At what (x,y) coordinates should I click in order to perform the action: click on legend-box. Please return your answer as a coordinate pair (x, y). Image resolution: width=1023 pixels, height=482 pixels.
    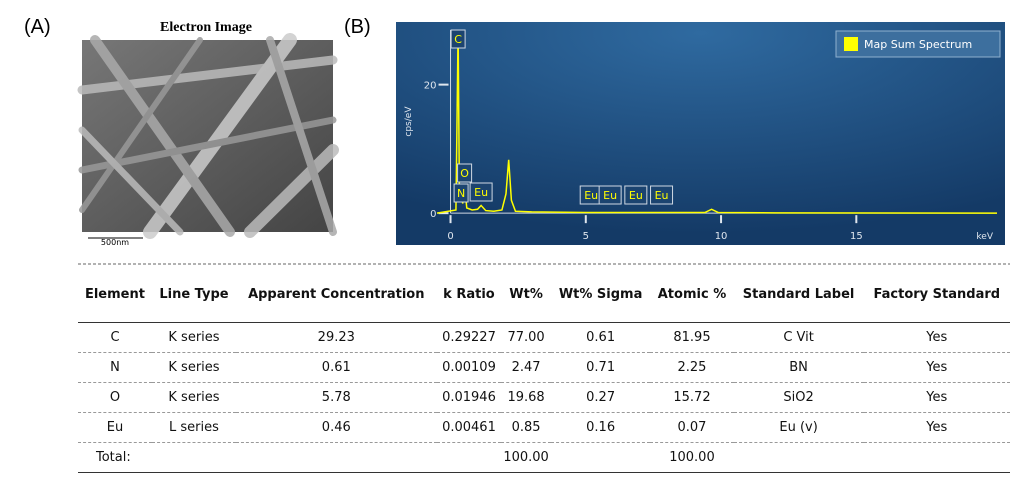
    Looking at the image, I should click on (918, 44).